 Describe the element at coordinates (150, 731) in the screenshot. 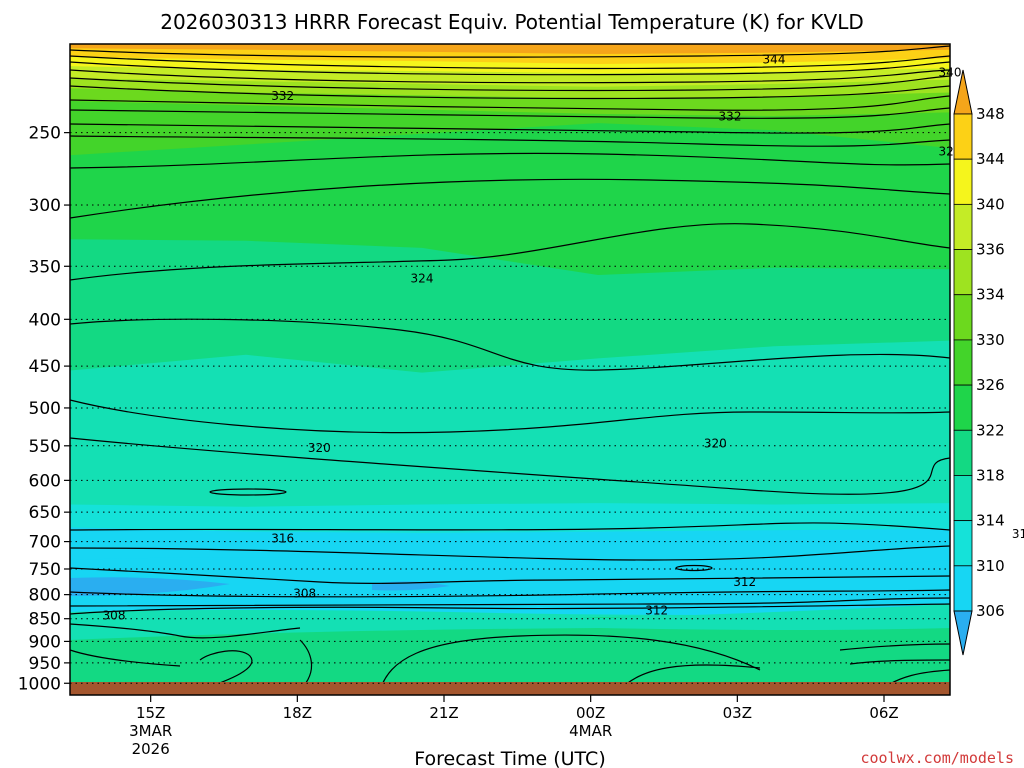

I see `x-tick-date: 3MAR` at that location.